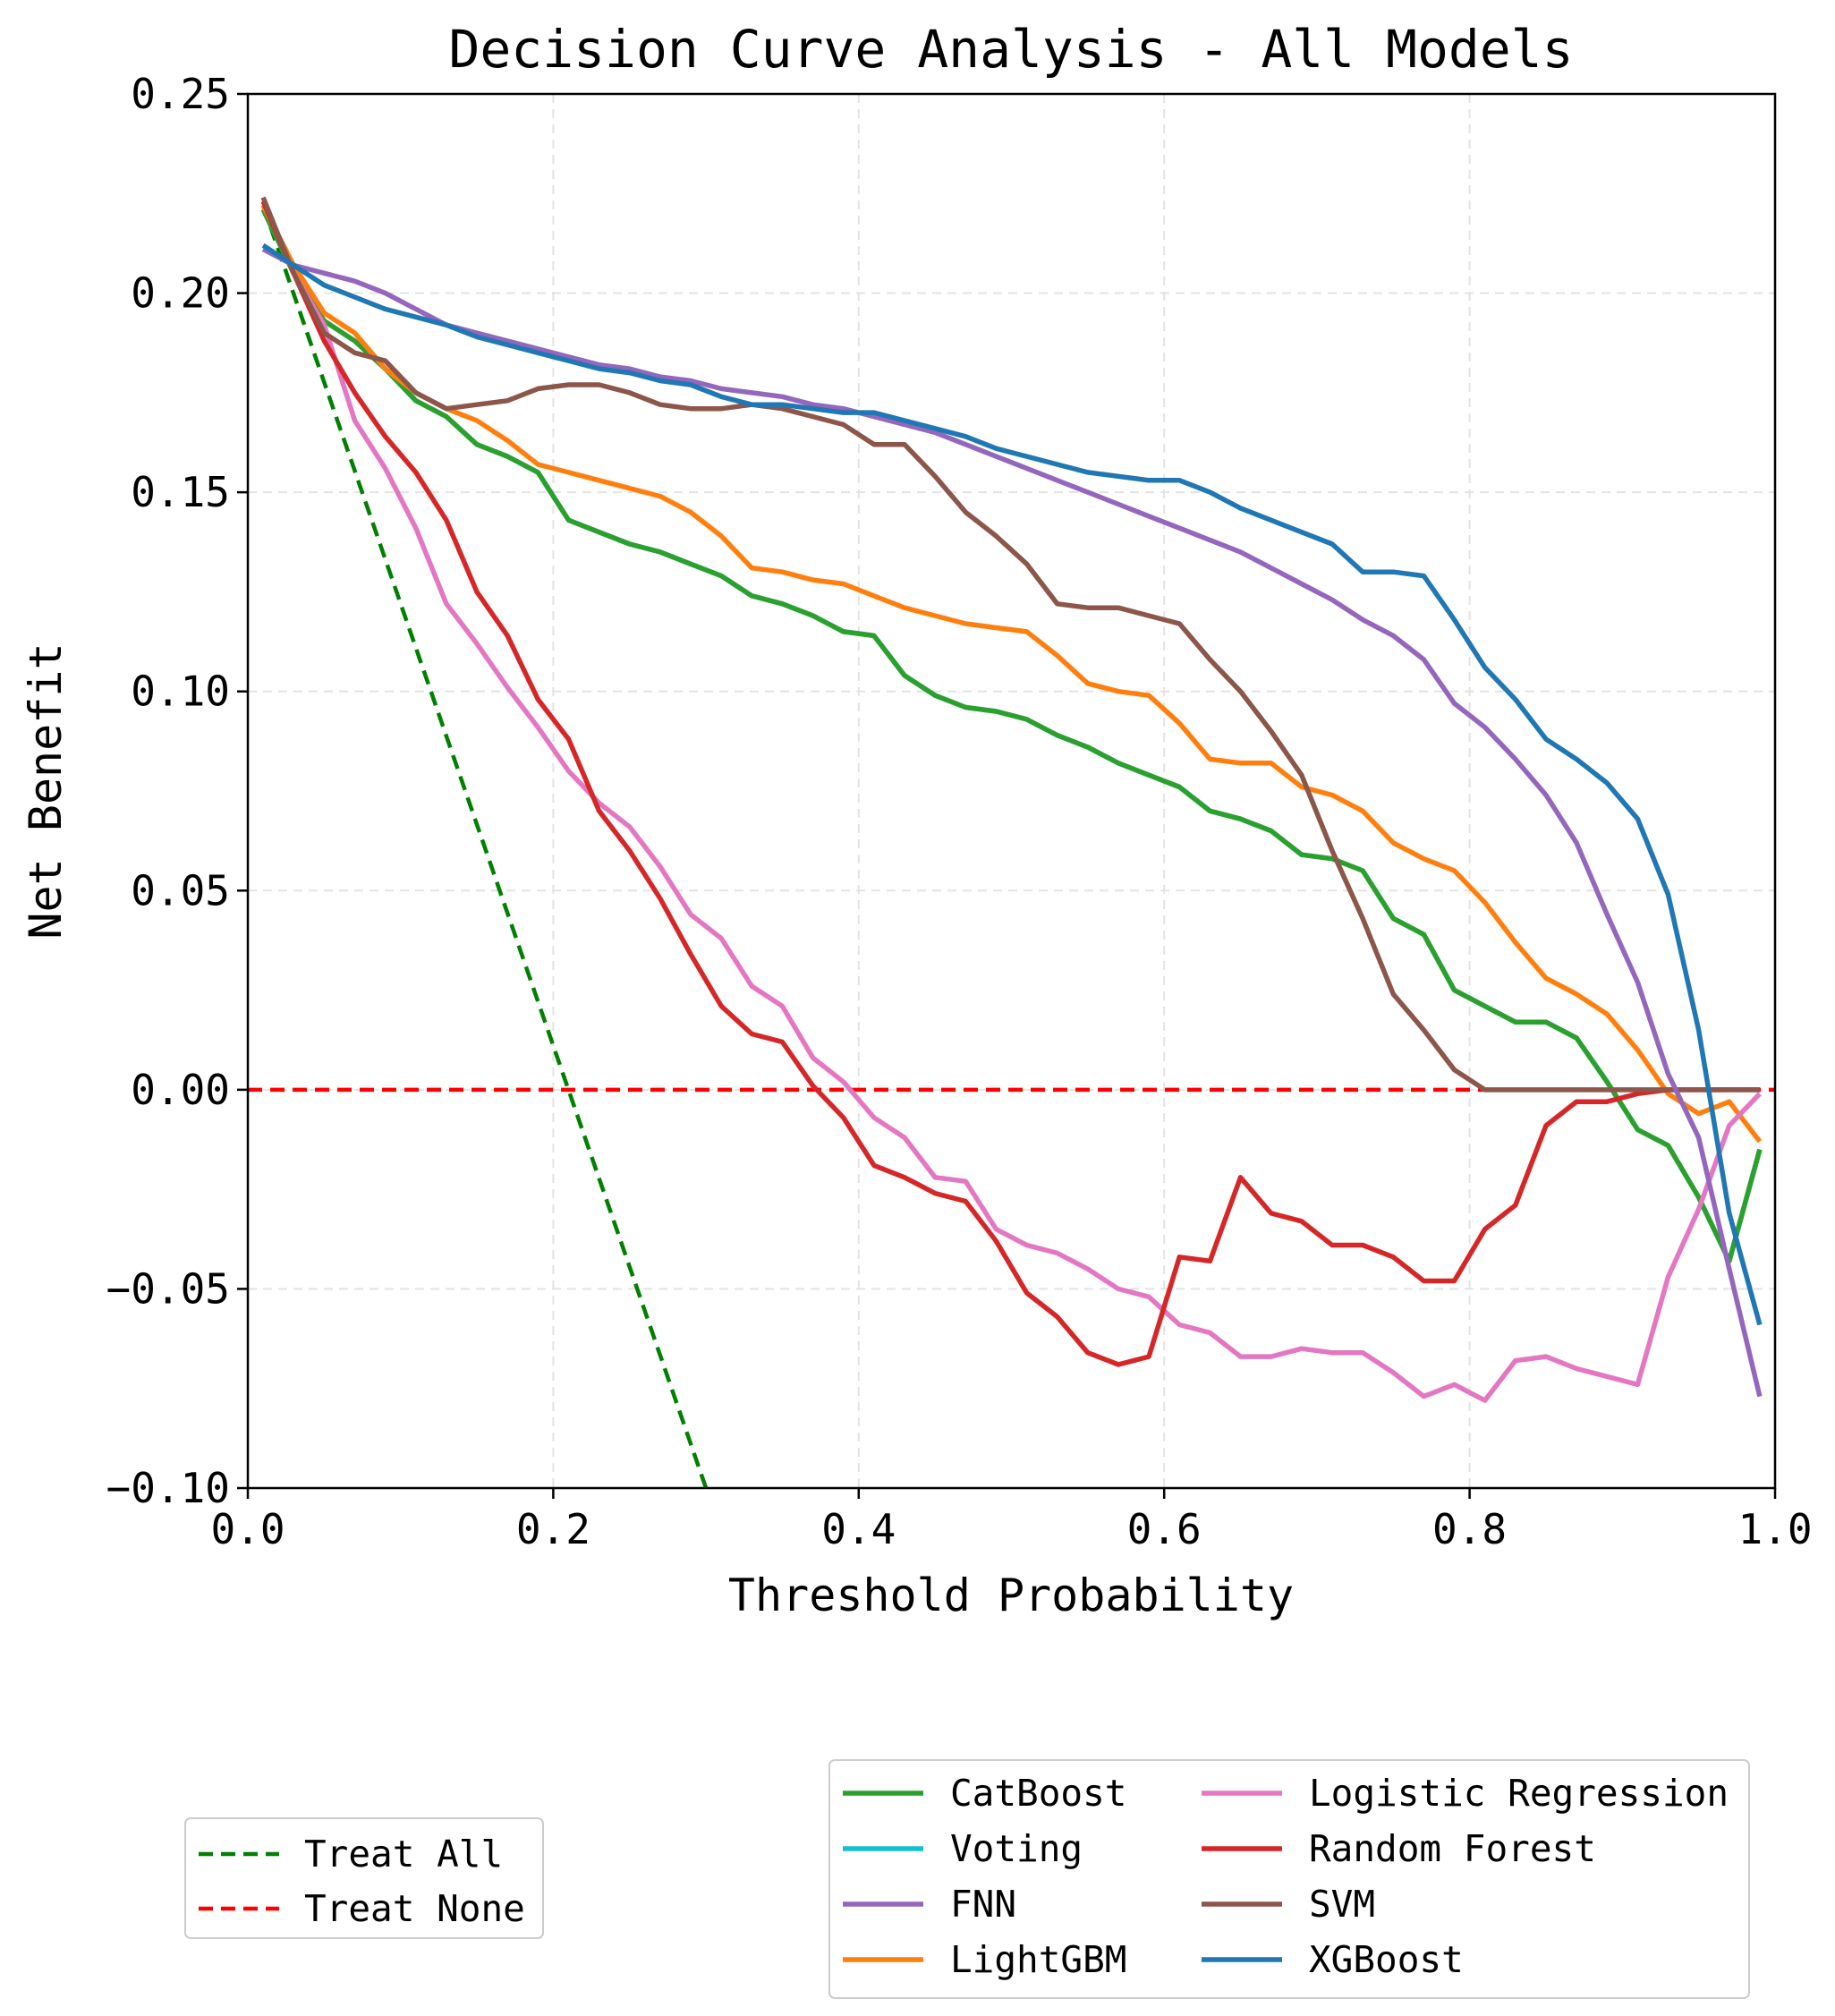 The image size is (1835, 2016). I want to click on legend-label-lightgbm: LightGBM, so click(1038, 1959).